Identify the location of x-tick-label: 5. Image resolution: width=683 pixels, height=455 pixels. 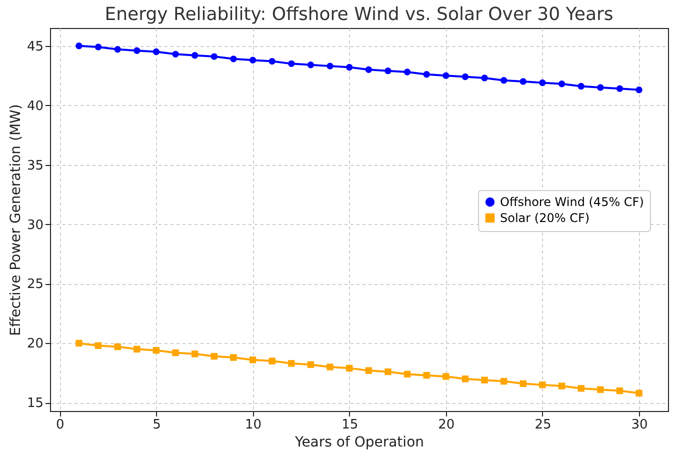
(156, 425).